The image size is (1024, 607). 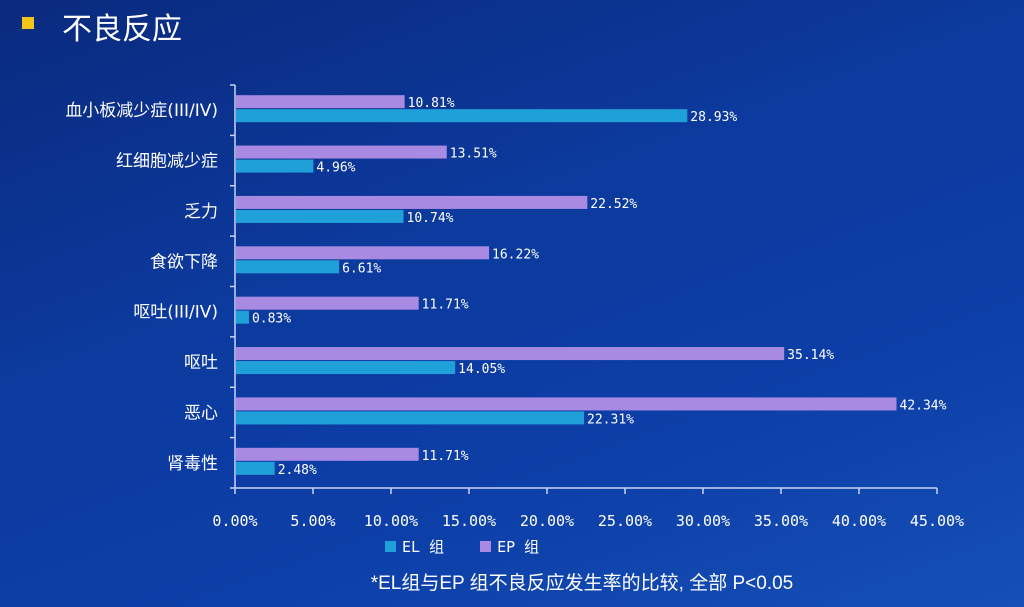 What do you see at coordinates (141, 111) in the screenshot?
I see `category-label: 血小板减少症(III/IV)` at bounding box center [141, 111].